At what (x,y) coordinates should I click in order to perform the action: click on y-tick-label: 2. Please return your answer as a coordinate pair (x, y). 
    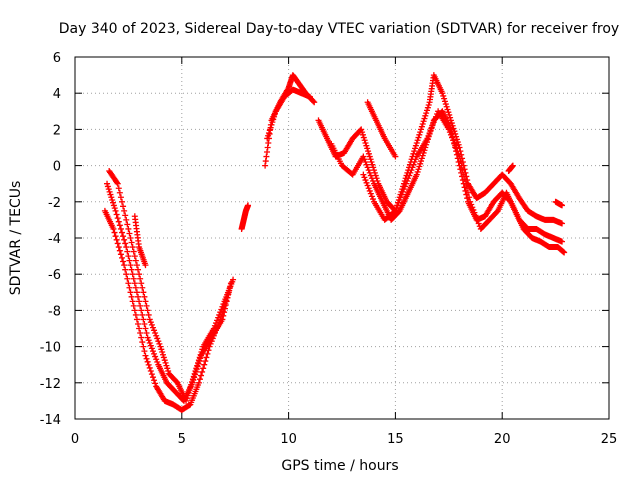
    Looking at the image, I should click on (57, 130).